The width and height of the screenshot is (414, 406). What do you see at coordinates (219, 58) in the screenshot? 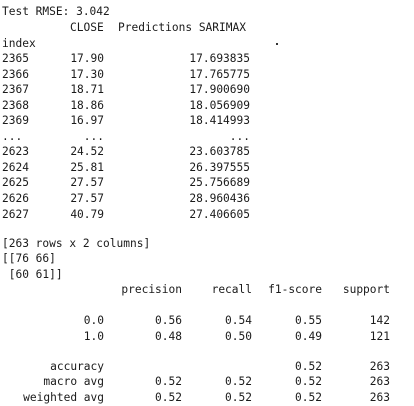
I see `cell-prediction: 17.693835` at bounding box center [219, 58].